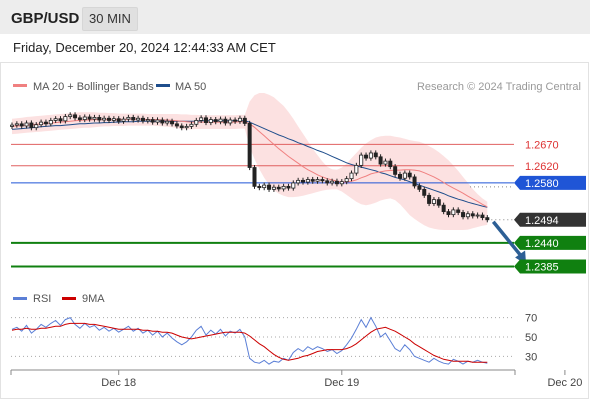 The width and height of the screenshot is (590, 400). Describe the element at coordinates (531, 357) in the screenshot. I see `rsi-tick-label: 30` at that location.